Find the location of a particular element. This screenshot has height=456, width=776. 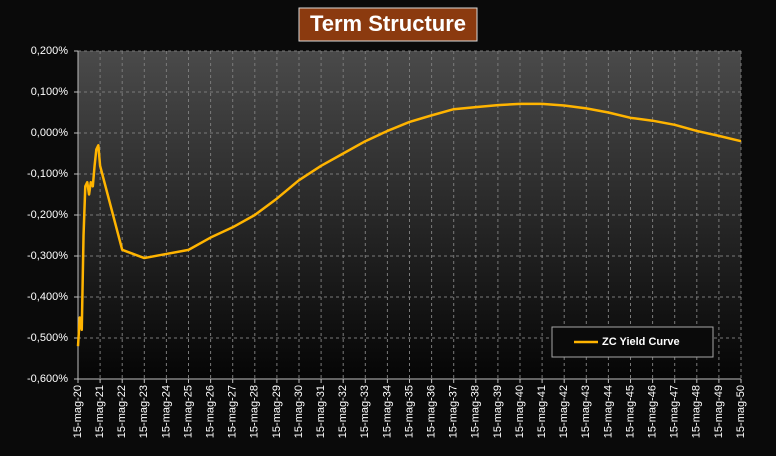

x-tick-label: 15-mag-22 is located at coordinates (122, 411).